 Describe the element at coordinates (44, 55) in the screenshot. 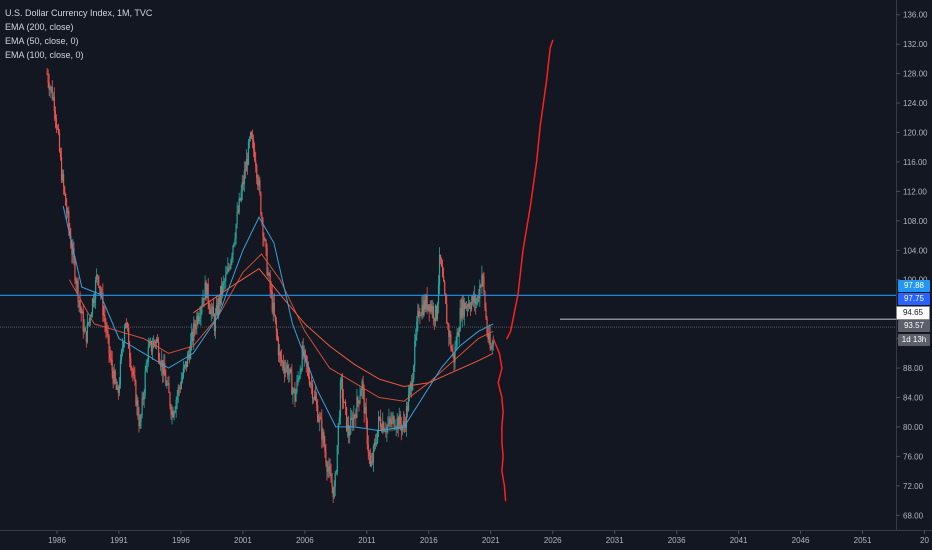

I see `indicator-ema100-label: EMA (100, close, 0)` at that location.